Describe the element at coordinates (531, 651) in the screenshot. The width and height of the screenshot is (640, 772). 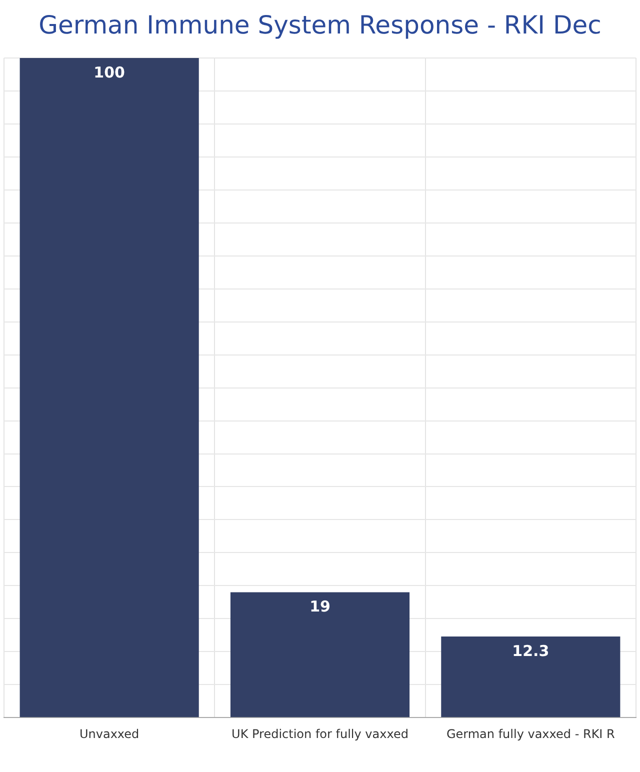
I see `data-label: 12.3` at that location.